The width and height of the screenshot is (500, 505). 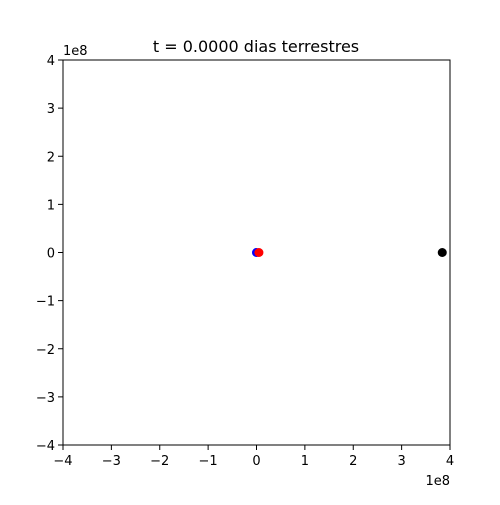 What do you see at coordinates (111, 461) in the screenshot?
I see `x-tick-label: −3` at bounding box center [111, 461].